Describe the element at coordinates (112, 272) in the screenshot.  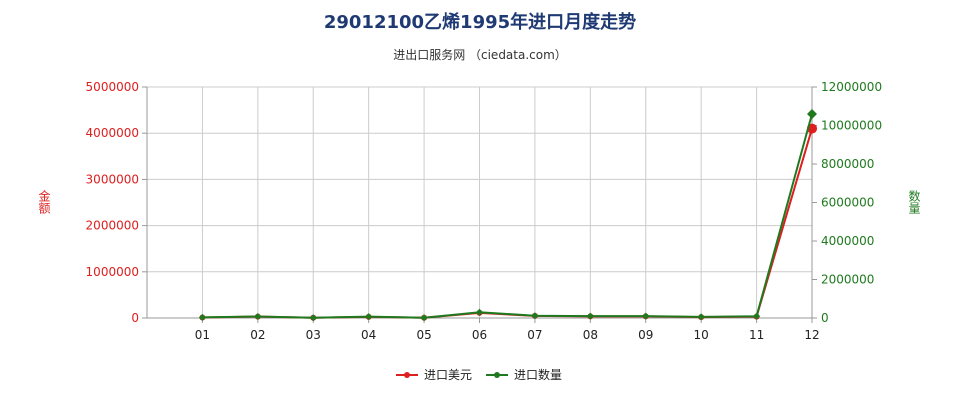
I see `left-tick-label: 1000000` at that location.